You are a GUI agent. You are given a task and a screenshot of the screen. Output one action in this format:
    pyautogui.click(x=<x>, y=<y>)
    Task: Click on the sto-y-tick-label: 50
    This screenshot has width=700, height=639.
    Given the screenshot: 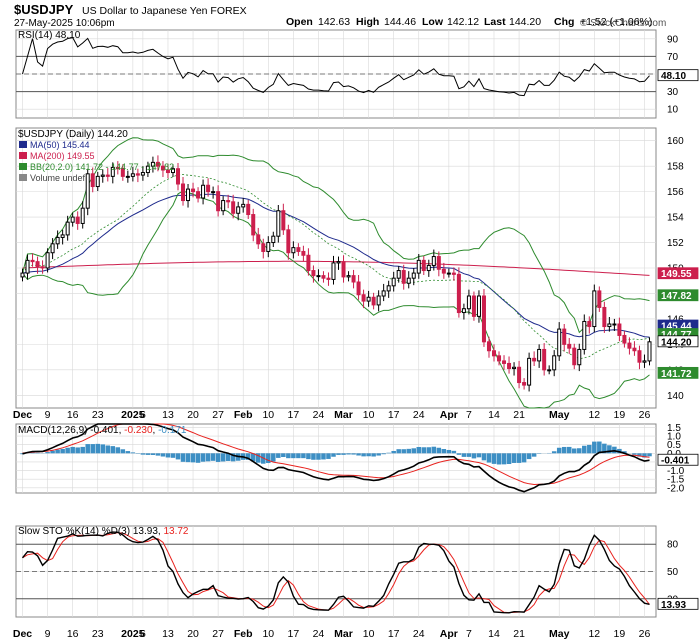 What is the action you would take?
    pyautogui.click(x=673, y=572)
    